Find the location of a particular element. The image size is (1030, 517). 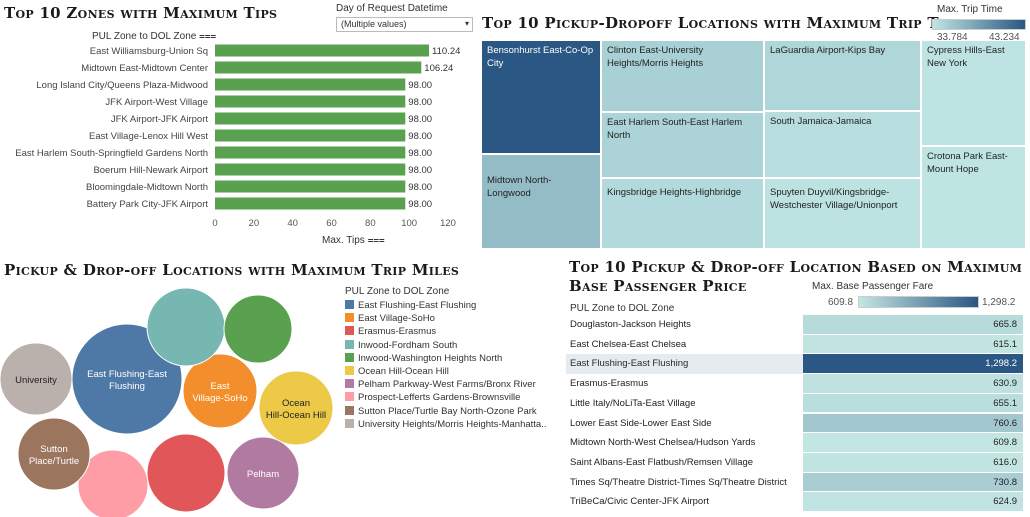

price-cell: 609.8 is located at coordinates (913, 443).